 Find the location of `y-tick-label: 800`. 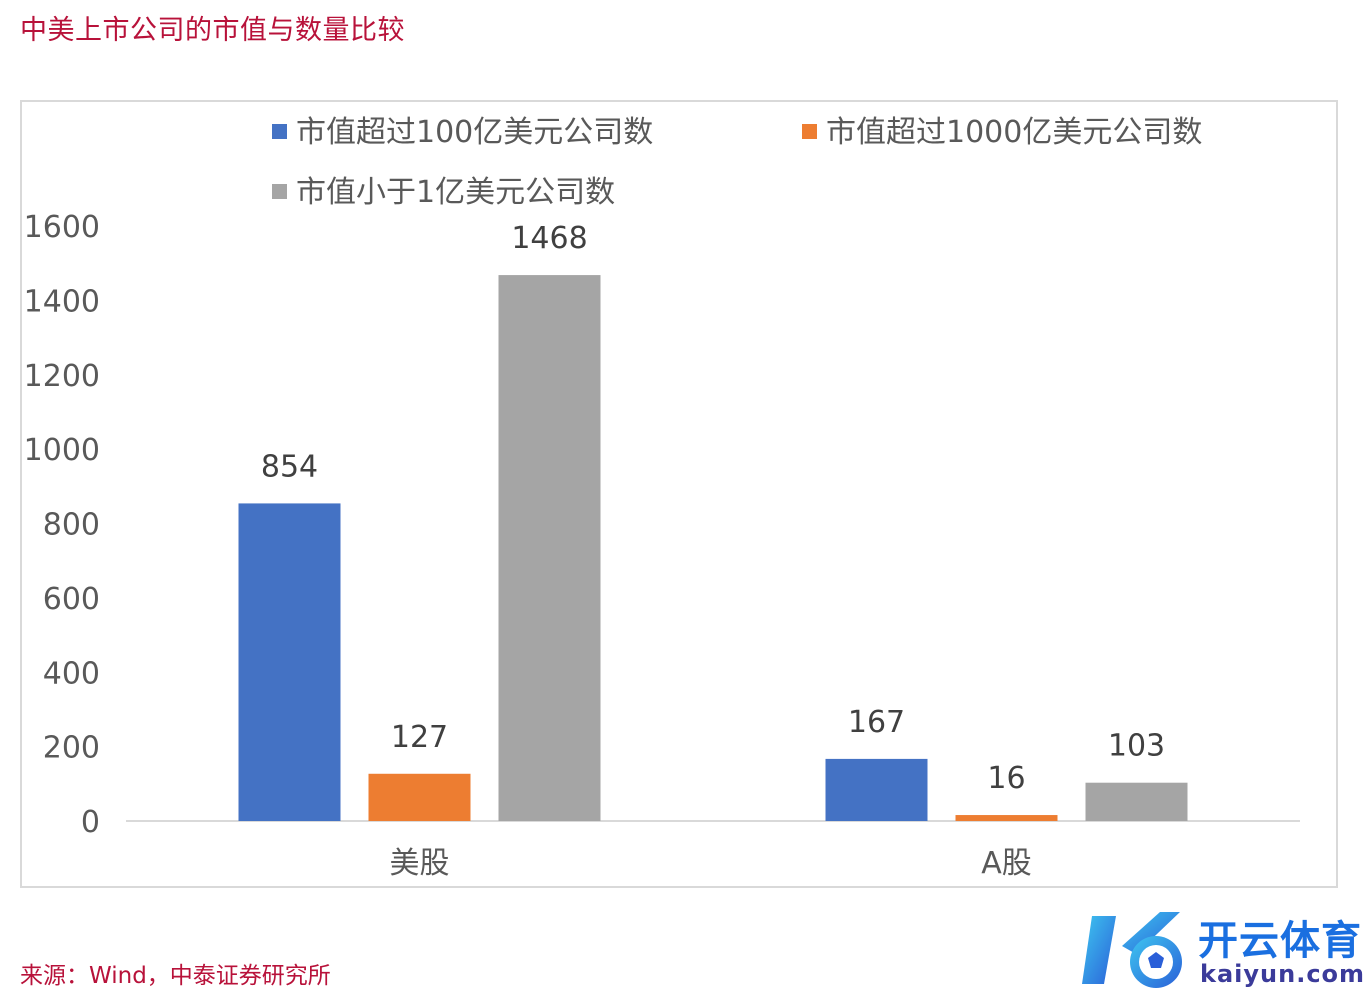

y-tick-label: 800 is located at coordinates (71, 525).